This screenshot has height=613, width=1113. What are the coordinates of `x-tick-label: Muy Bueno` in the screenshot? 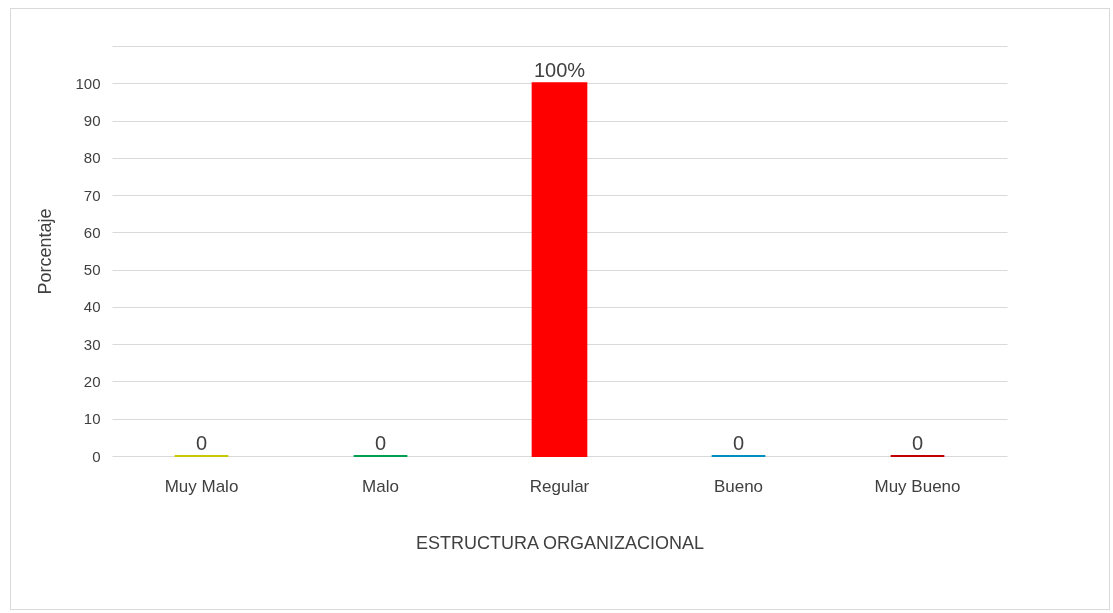 It's located at (917, 486).